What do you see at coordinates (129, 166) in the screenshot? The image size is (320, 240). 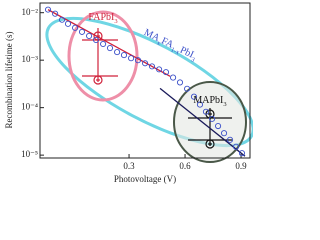 I see `x-tick-label: 0.3` at bounding box center [129, 166].